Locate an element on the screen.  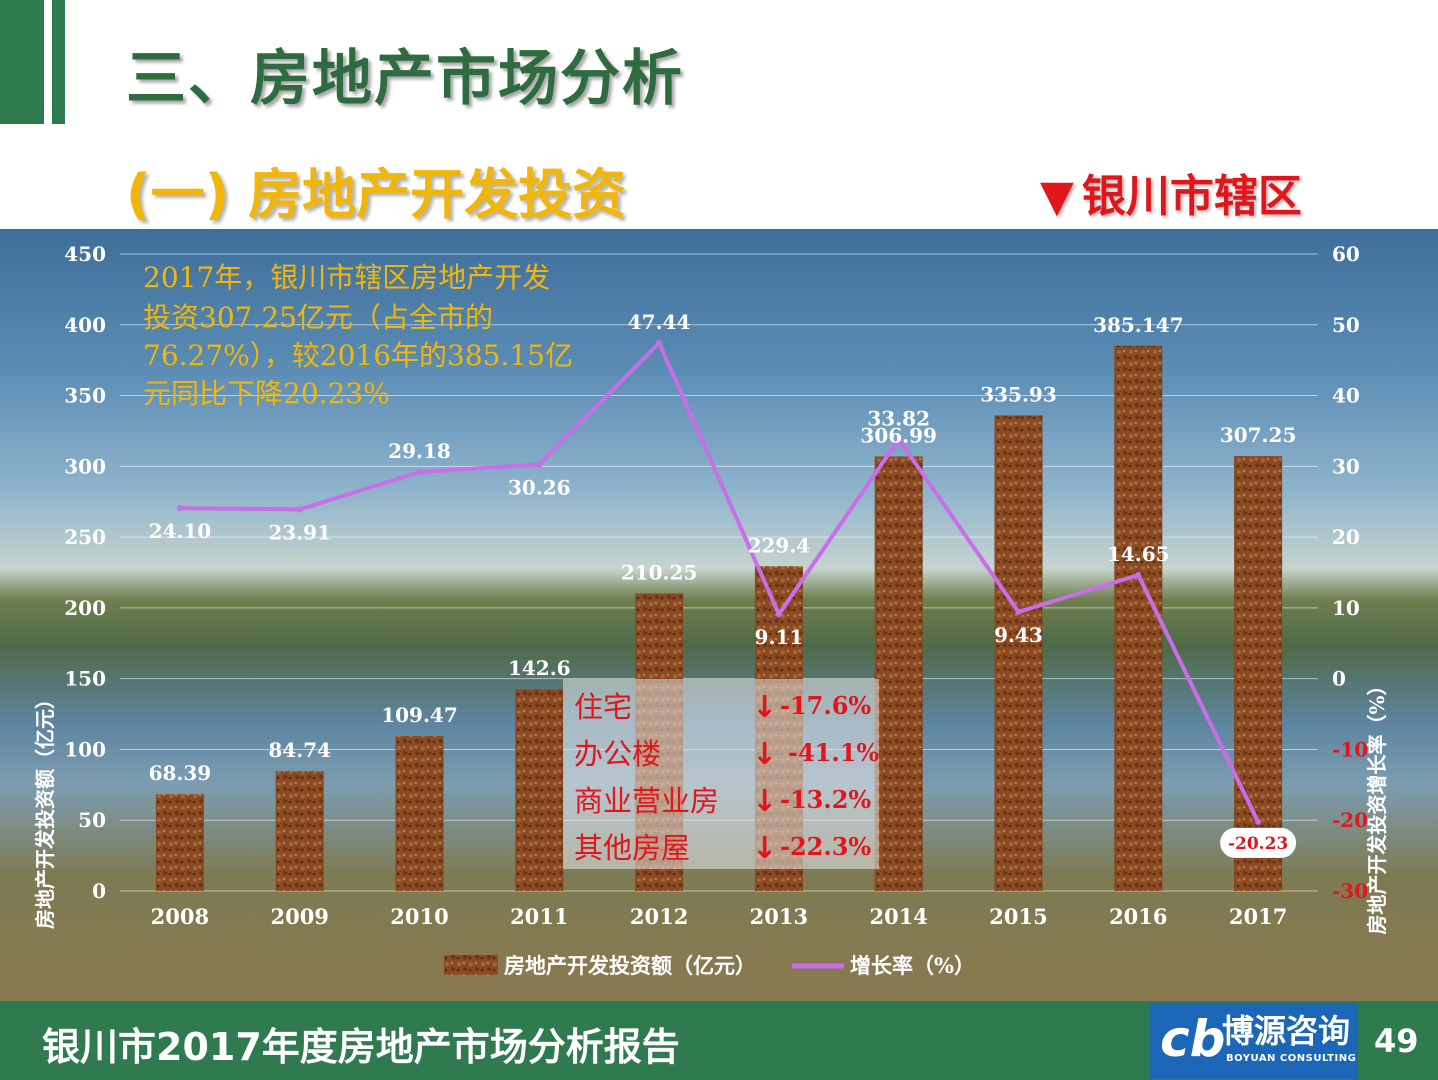
y2-tick-label: 0 is located at coordinates (1339, 679).